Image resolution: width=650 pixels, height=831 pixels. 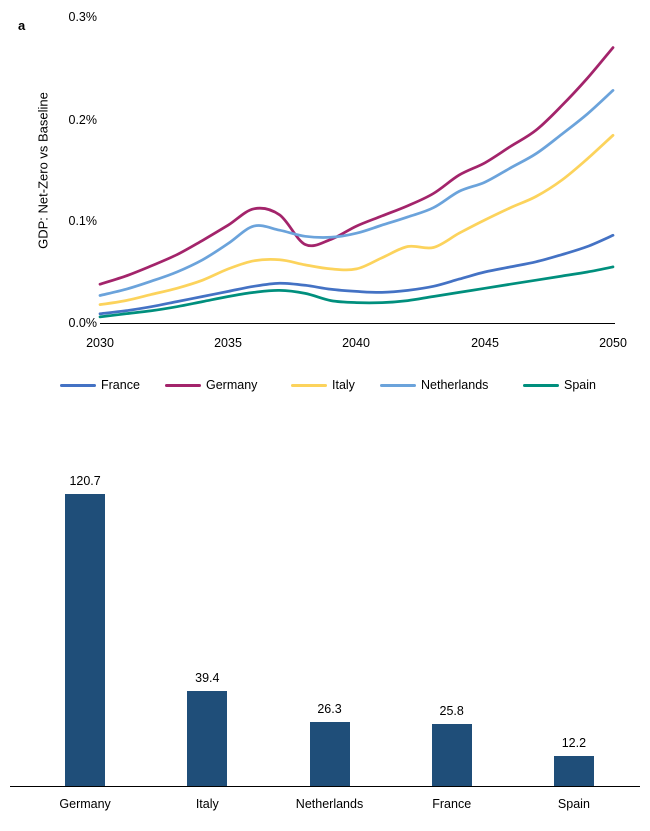 I want to click on bar-col-netherlands: 26.3, so click(x=329, y=744).